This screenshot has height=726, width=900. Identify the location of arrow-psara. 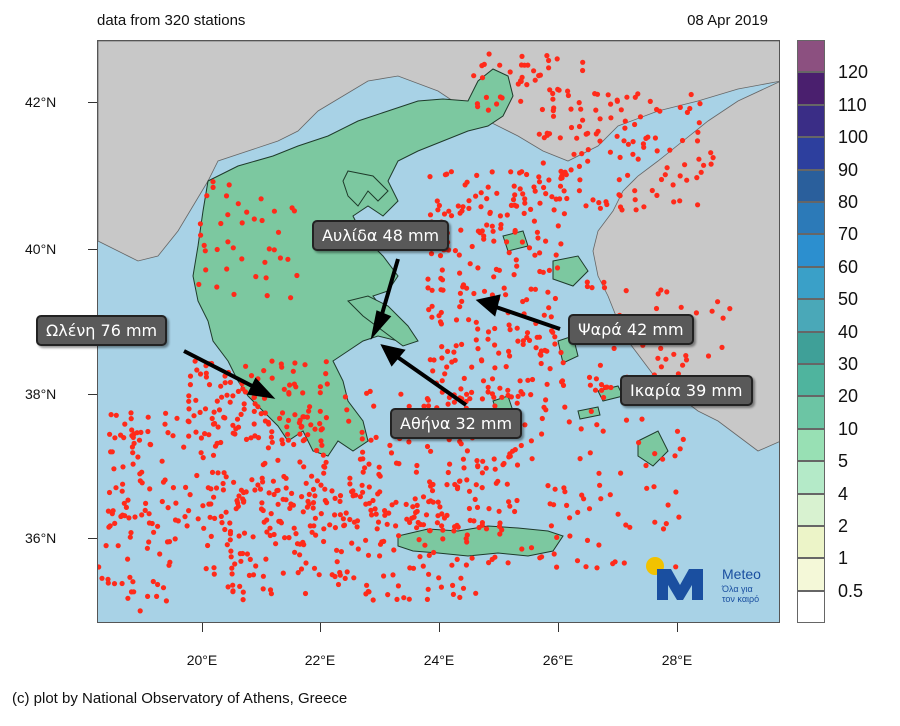
(526, 317).